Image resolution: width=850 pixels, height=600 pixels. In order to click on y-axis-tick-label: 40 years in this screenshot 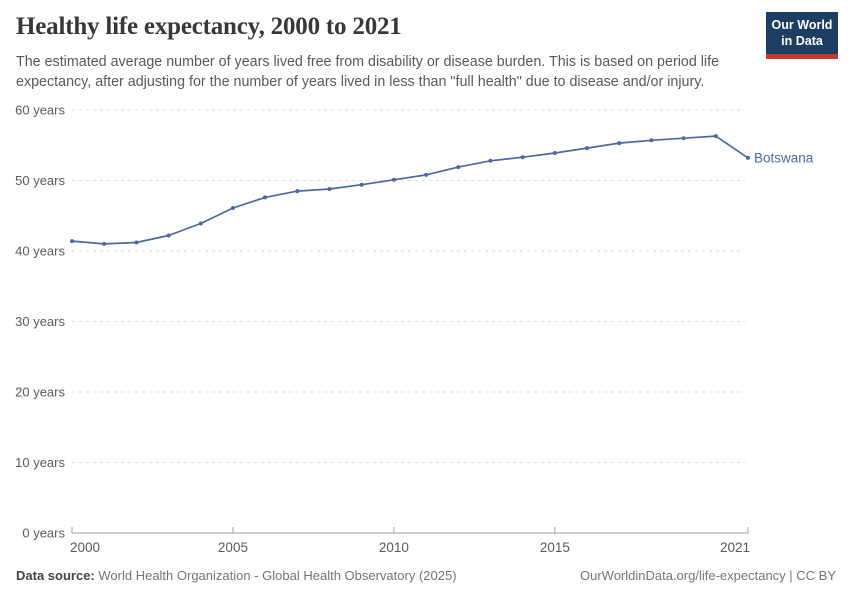, I will do `click(40, 251)`.